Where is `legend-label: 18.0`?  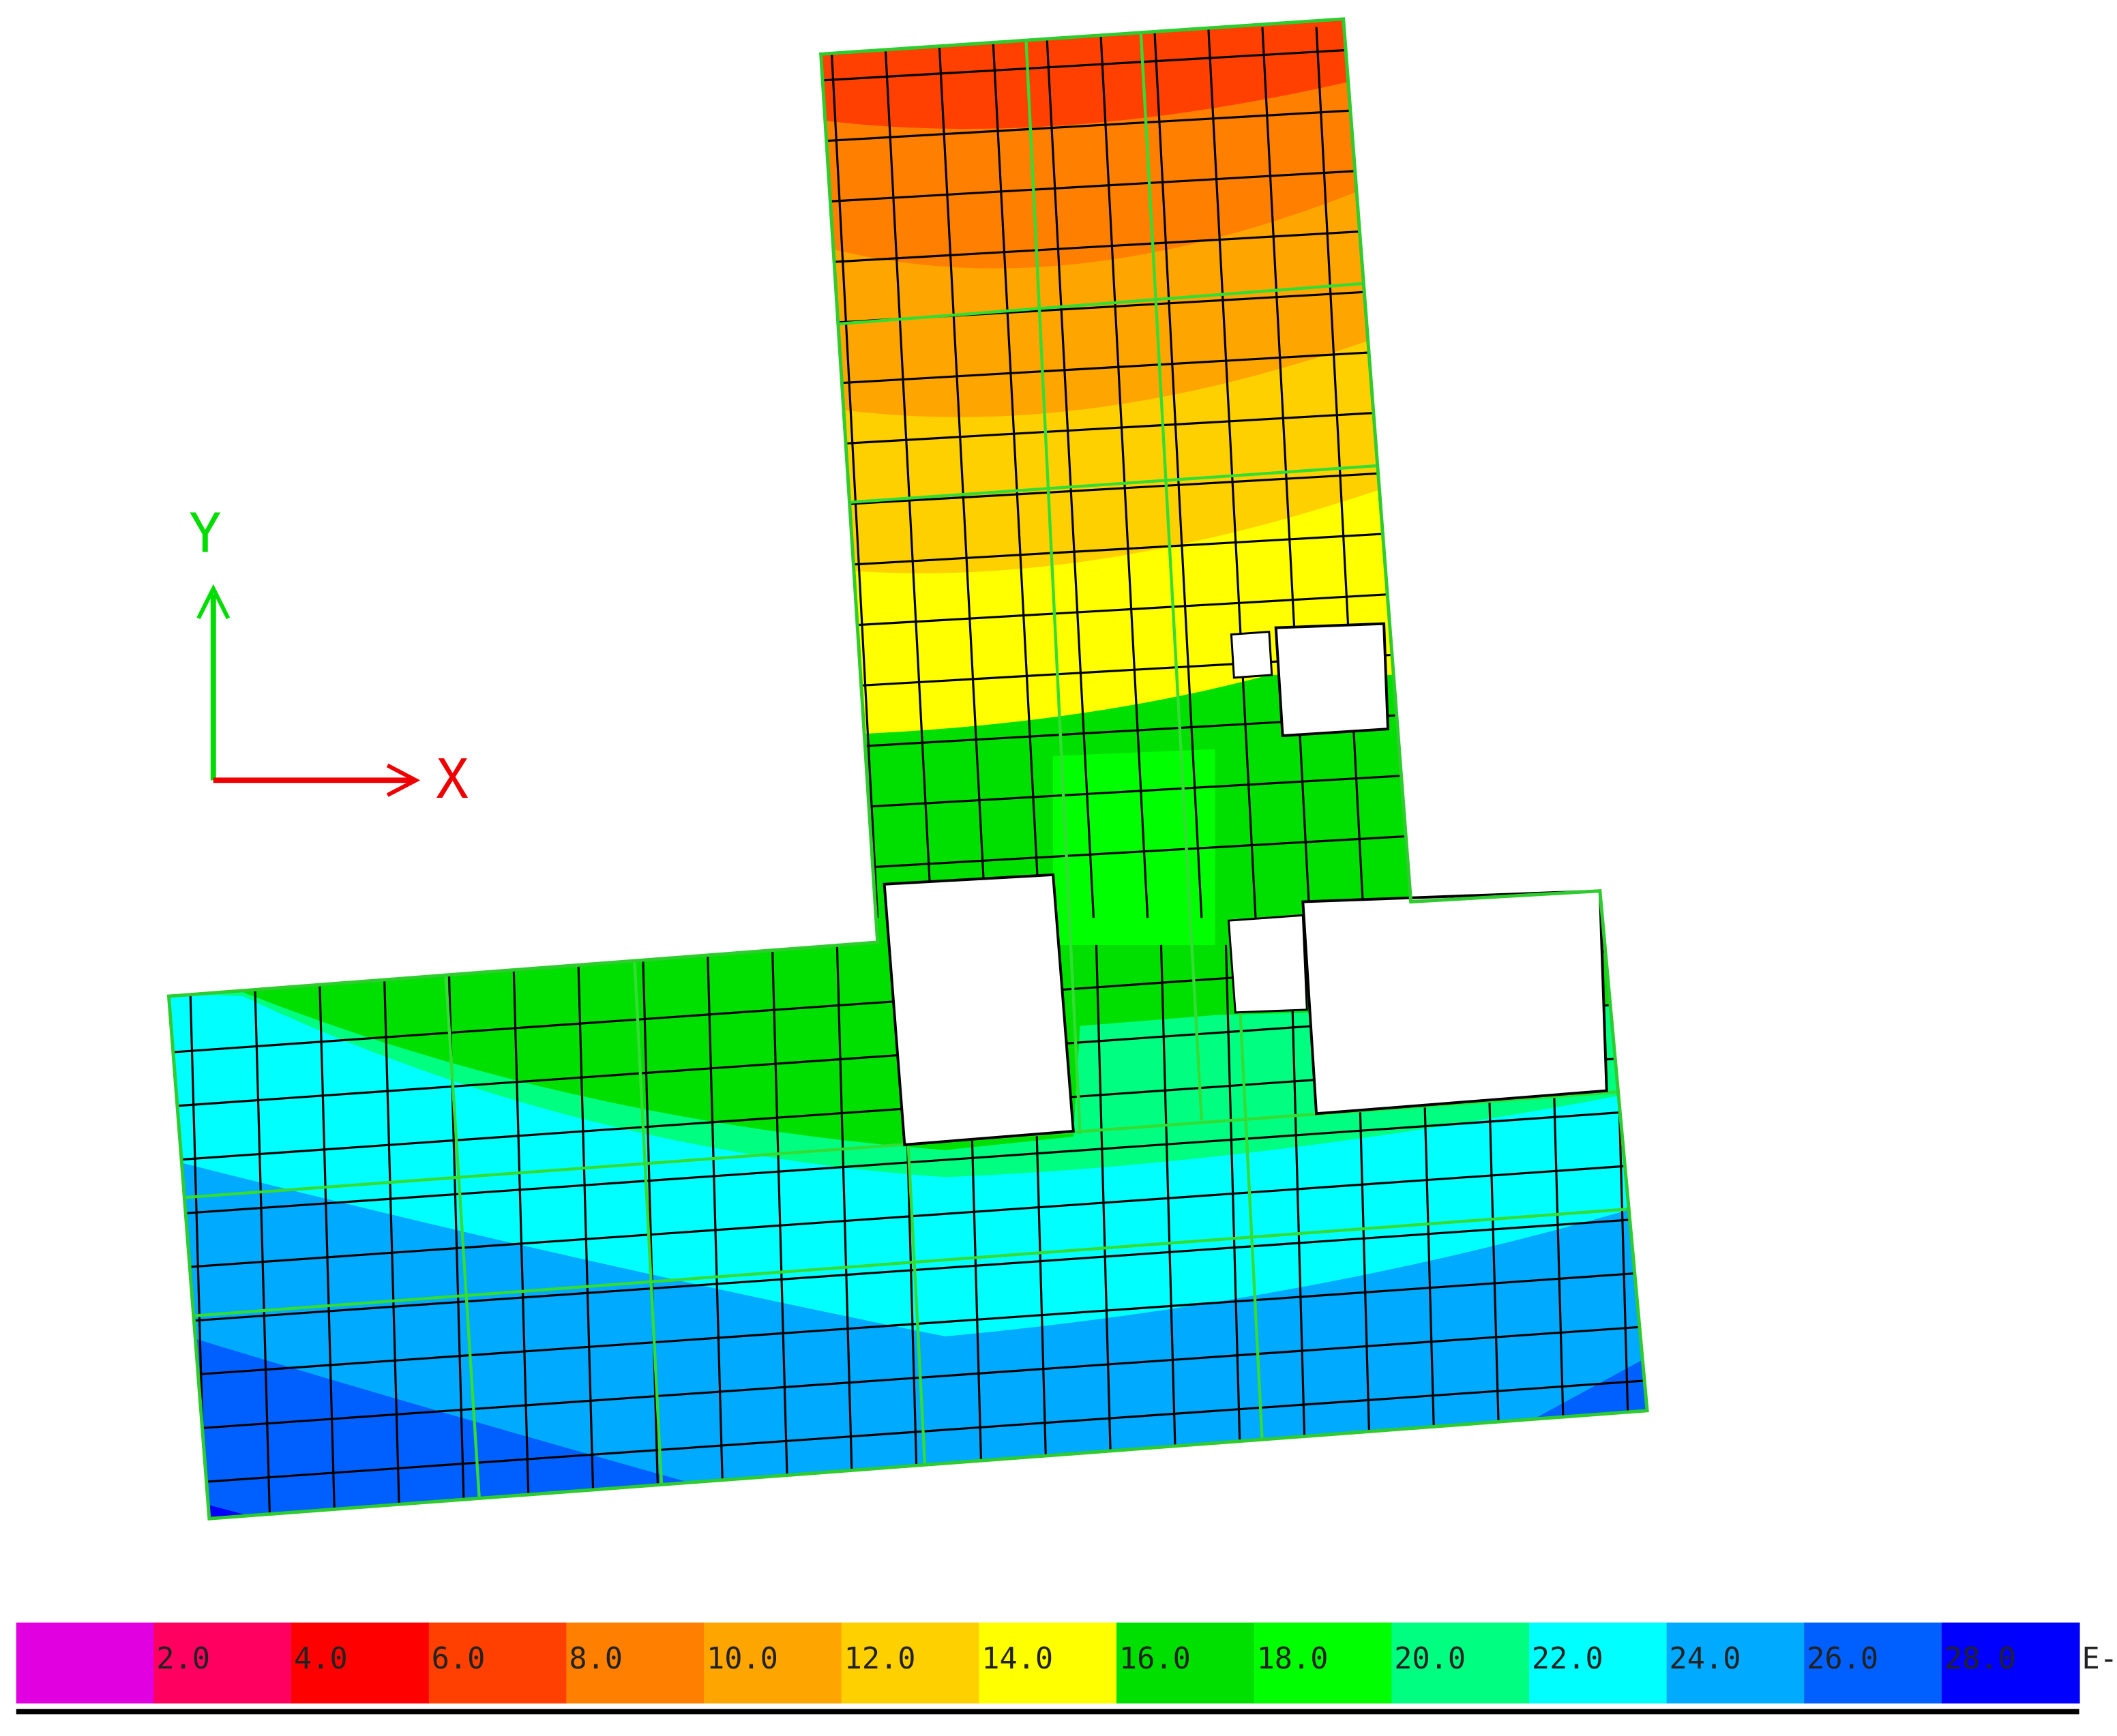
legend-label: 18.0 is located at coordinates (1293, 1659).